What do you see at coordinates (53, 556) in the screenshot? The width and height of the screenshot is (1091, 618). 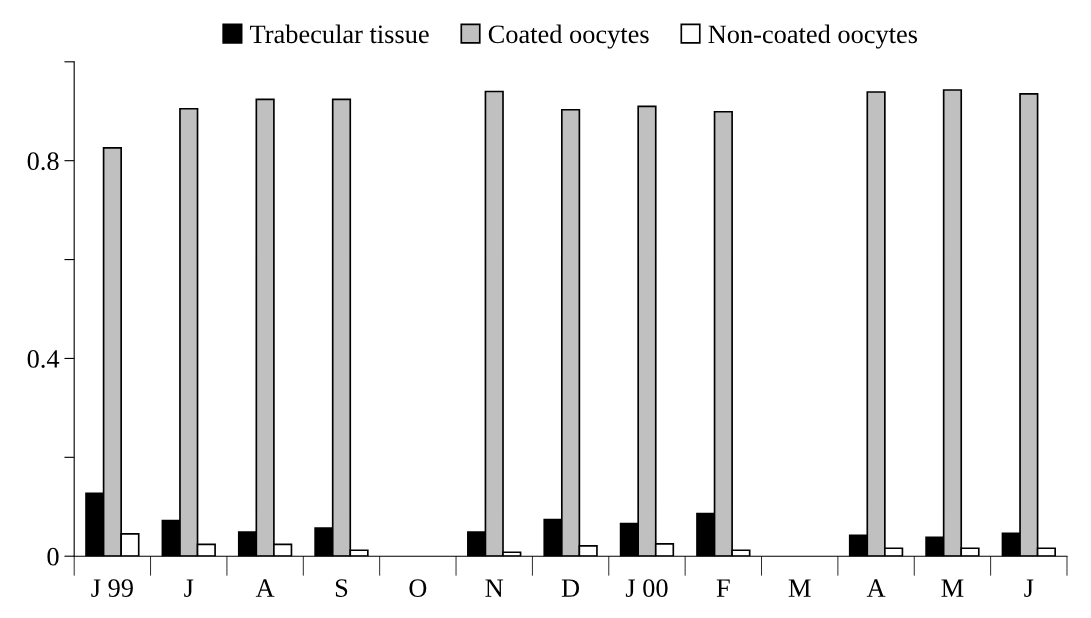 I see `y-tick-label: 0` at bounding box center [53, 556].